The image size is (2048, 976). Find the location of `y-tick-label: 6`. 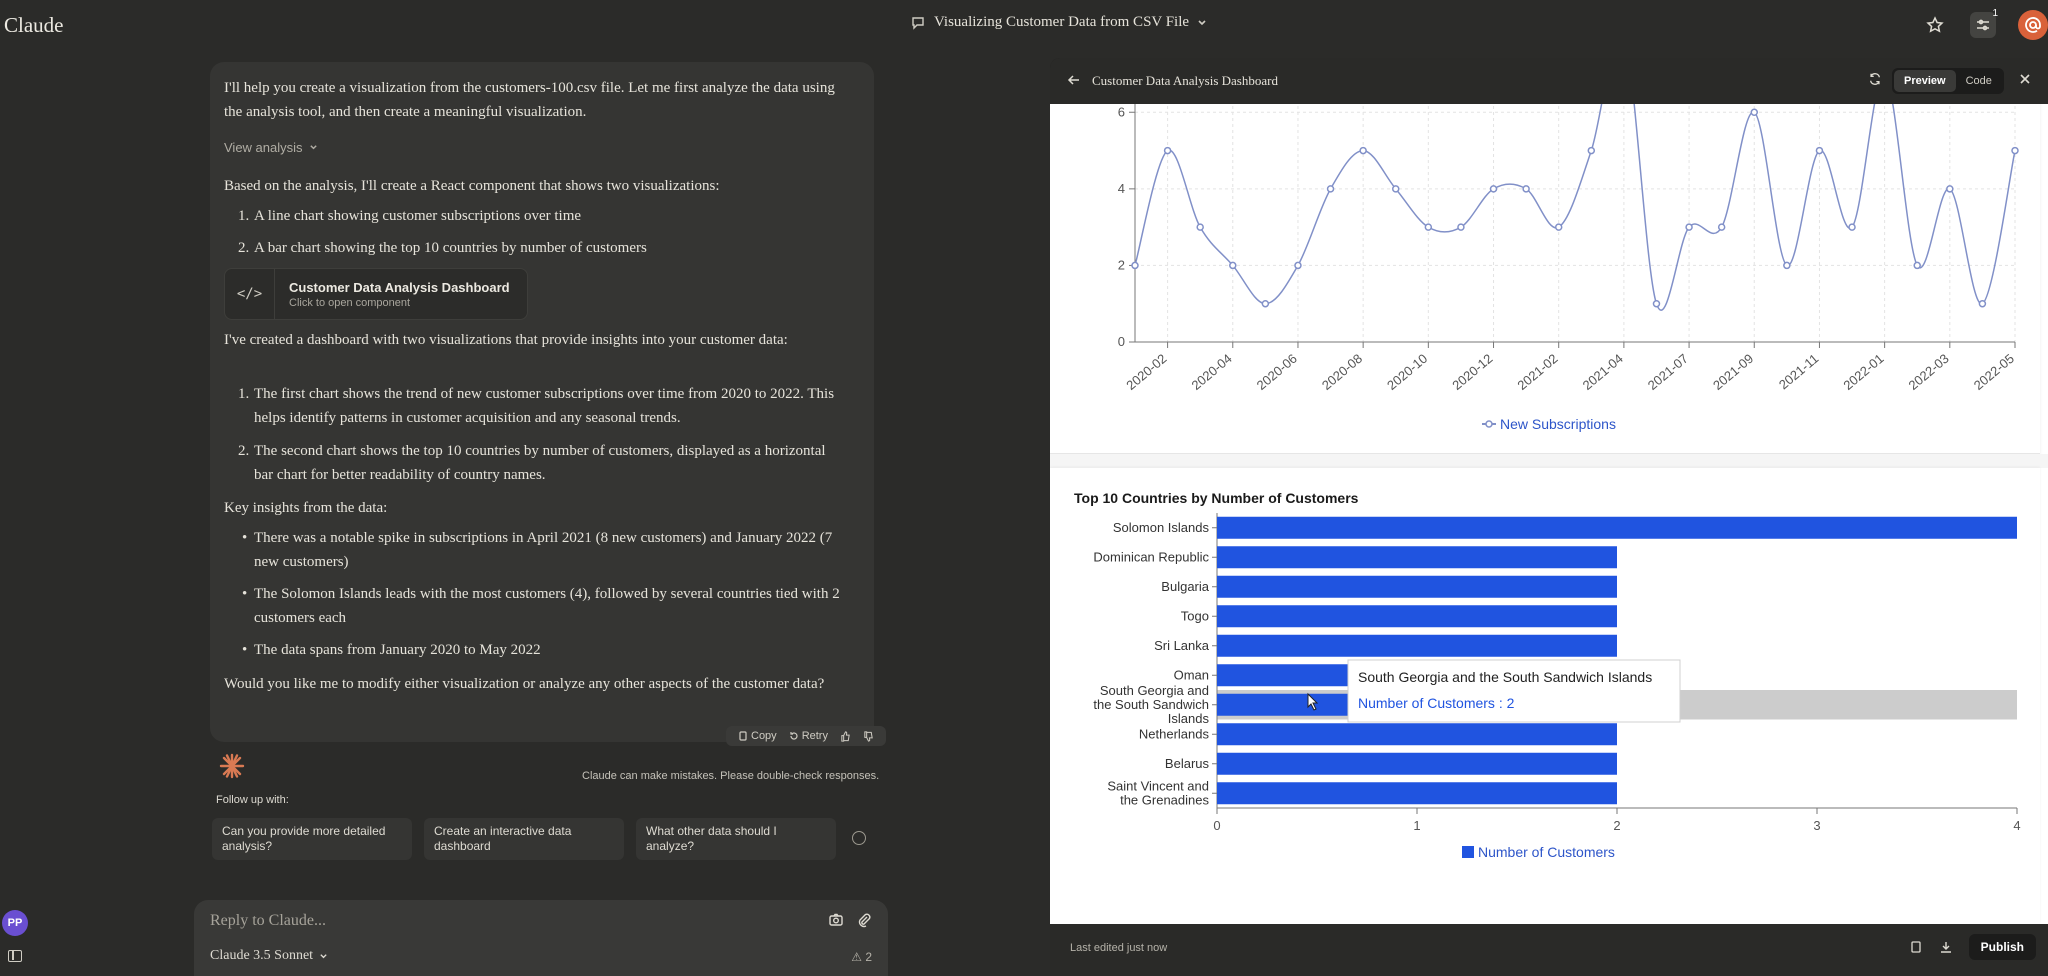

y-tick-label: 6 is located at coordinates (1121, 111).